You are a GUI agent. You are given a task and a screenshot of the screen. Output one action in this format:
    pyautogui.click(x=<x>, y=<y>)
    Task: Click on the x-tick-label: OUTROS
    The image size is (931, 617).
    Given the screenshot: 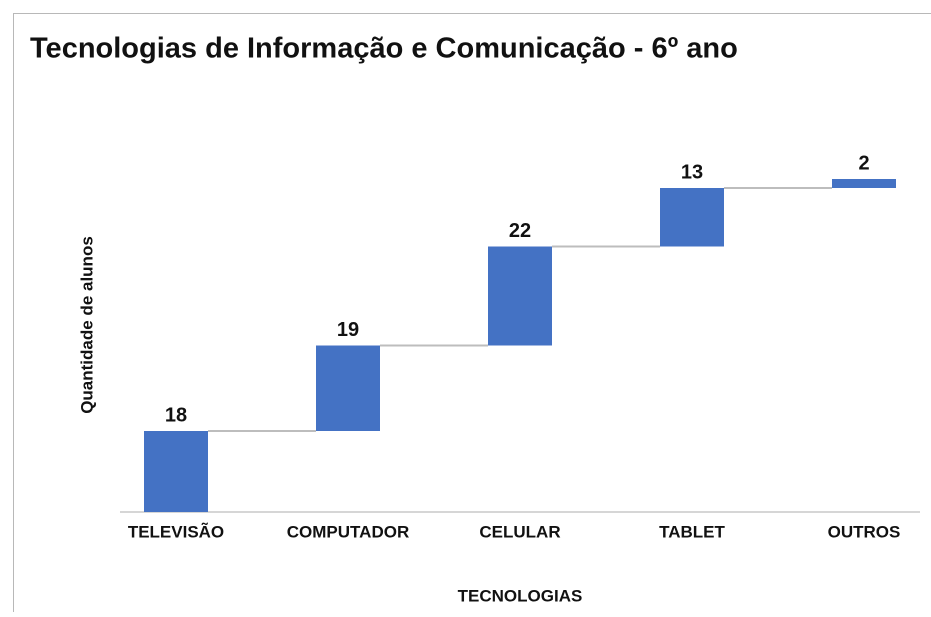 What is the action you would take?
    pyautogui.click(x=864, y=531)
    